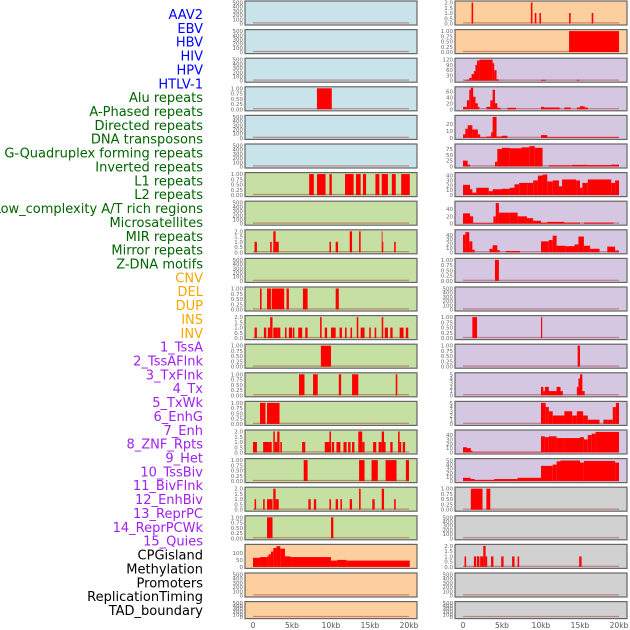  I want to click on track-panel: 0.00.51.01.52.0, so click(326, 328).